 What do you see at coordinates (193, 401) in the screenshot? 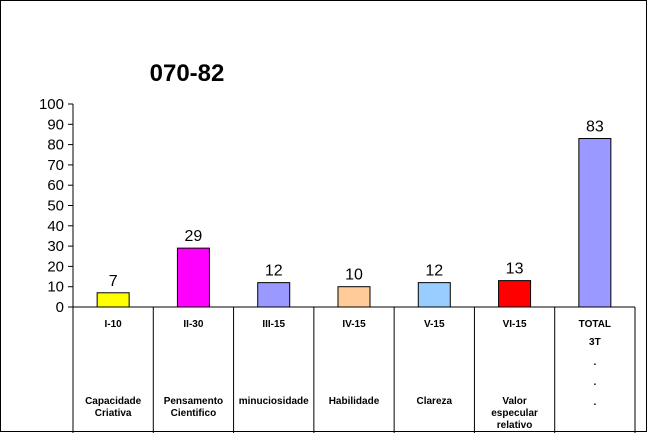
I see `table-cell-text: Pensamento` at bounding box center [193, 401].